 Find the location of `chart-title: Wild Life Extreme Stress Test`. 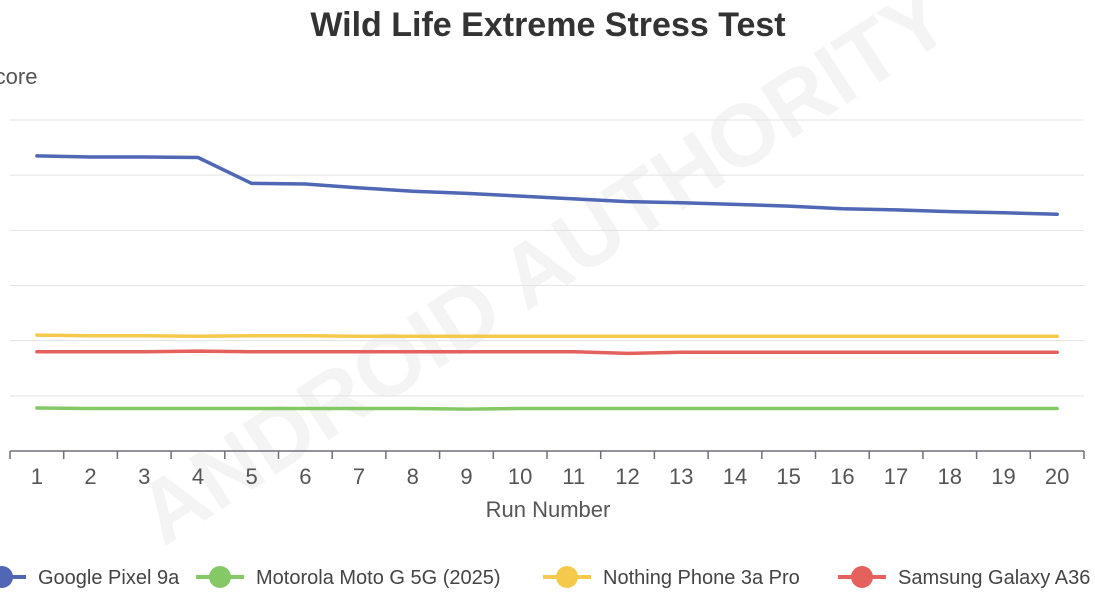

chart-title: Wild Life Extreme Stress Test is located at coordinates (547, 25).